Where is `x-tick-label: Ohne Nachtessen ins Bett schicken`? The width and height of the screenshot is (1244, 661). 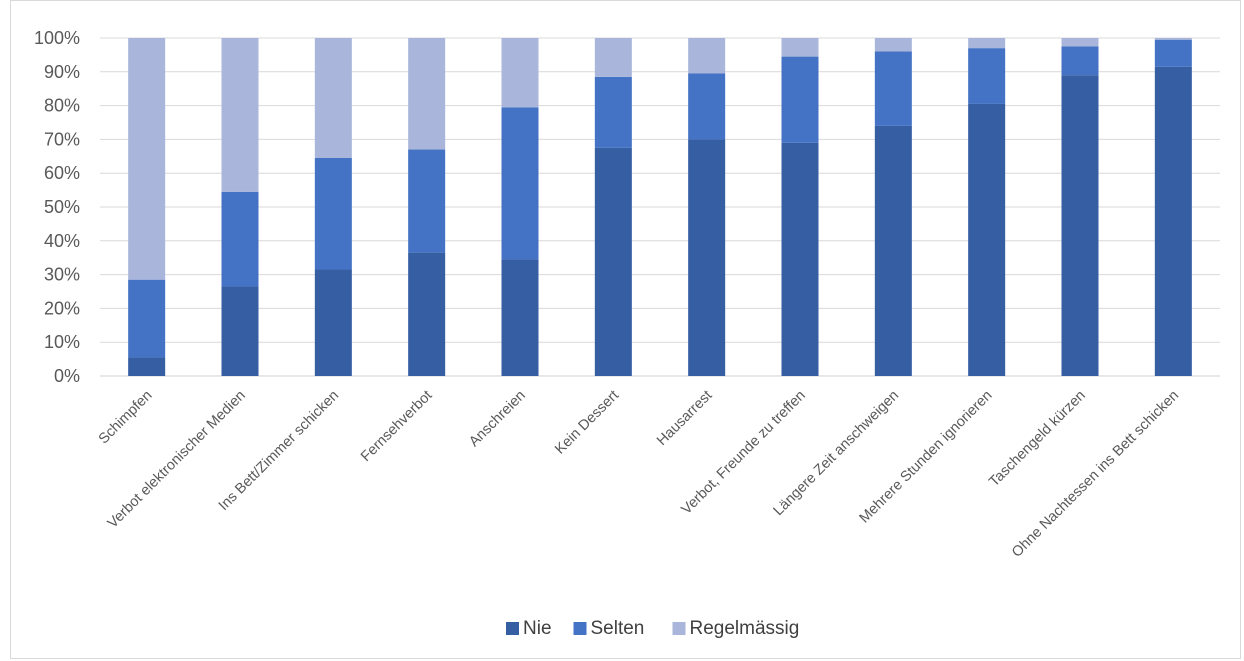 x-tick-label: Ohne Nachtessen ins Bett schicken is located at coordinates (1095, 474).